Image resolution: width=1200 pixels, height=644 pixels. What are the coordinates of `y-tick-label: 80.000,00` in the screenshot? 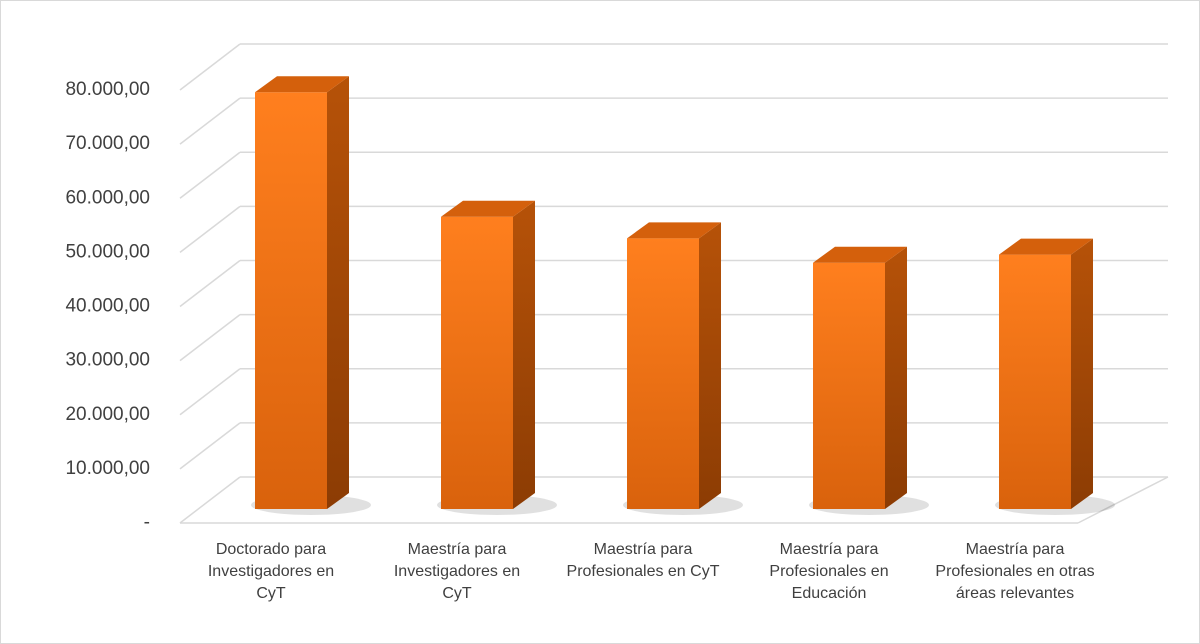 It's located at (107, 89).